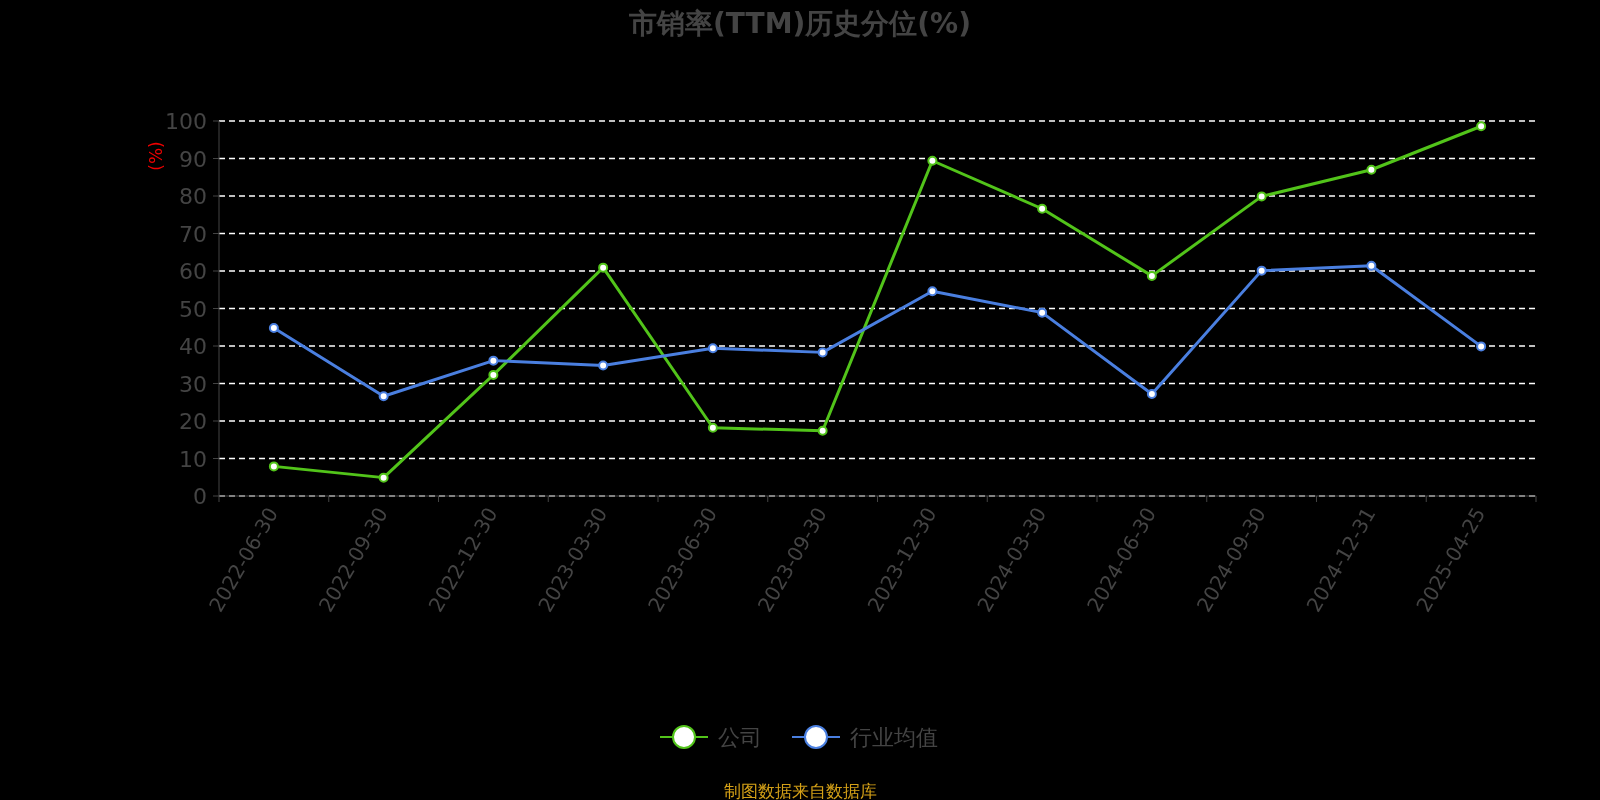 This screenshot has width=1600, height=800. Describe the element at coordinates (800, 790) in the screenshot. I see `text: 制图数据来自数据库` at that location.